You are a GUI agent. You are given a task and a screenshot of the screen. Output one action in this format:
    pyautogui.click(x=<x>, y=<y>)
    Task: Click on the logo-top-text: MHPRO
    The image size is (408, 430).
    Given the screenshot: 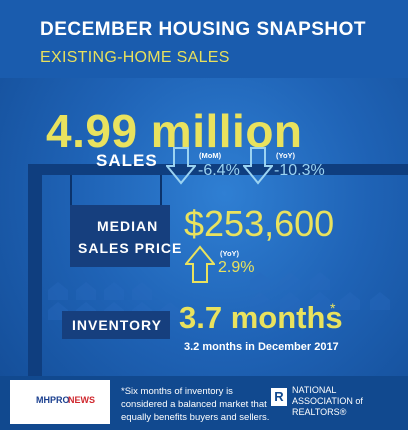 What is the action you would take?
    pyautogui.click(x=53, y=400)
    